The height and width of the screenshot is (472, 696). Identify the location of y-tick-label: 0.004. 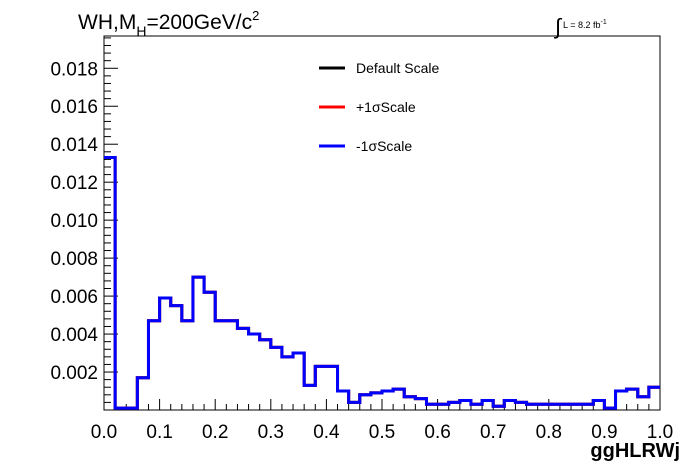
(74, 335).